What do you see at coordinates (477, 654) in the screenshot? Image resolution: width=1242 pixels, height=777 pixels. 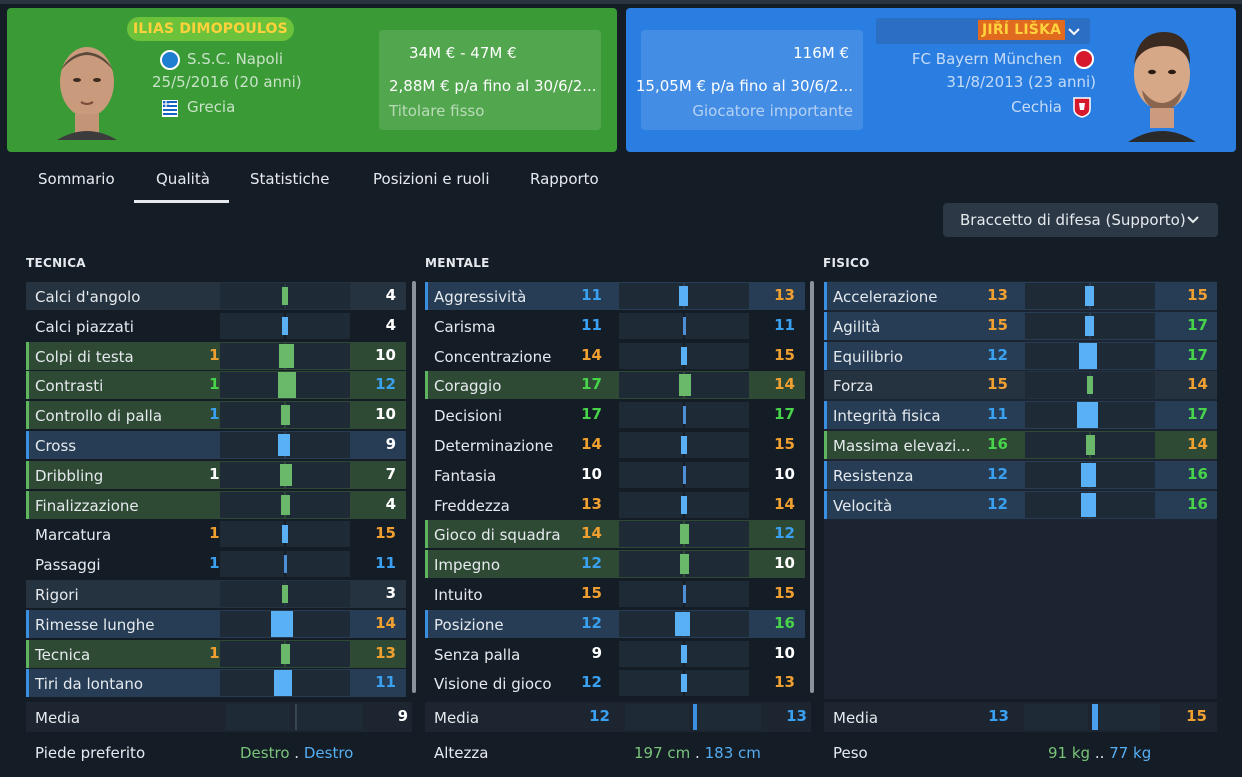 I see `attribute-label: Senza palla` at bounding box center [477, 654].